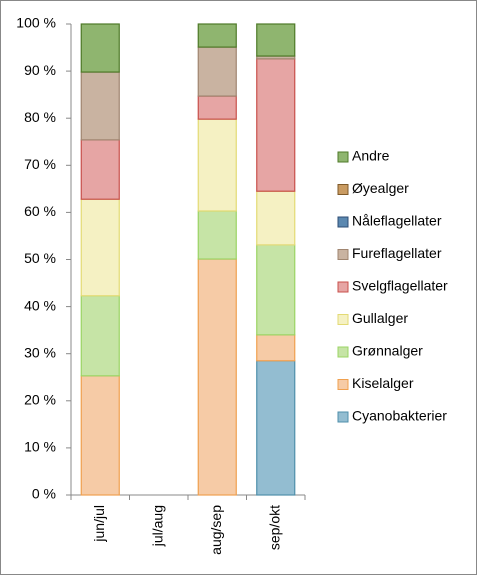  I want to click on y-tick-label: 100 %, so click(36, 23).